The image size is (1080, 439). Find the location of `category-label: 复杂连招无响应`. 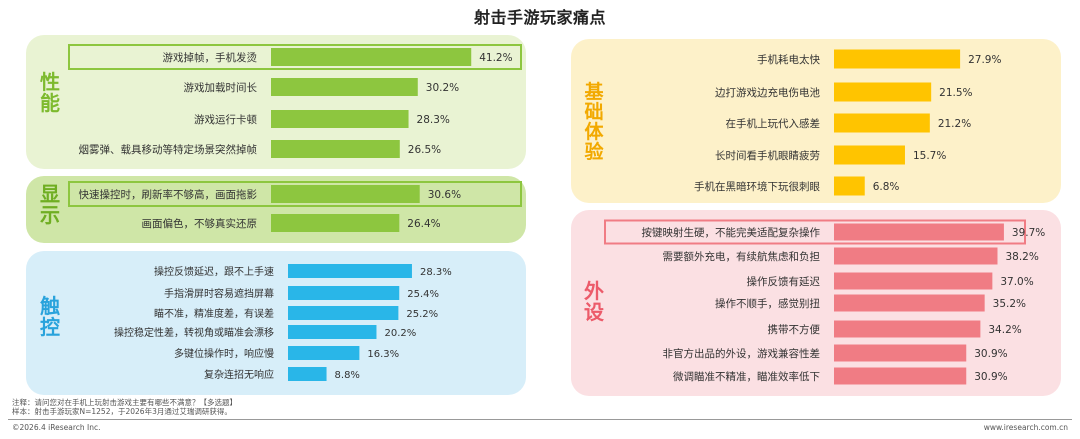

category-label: 复杂连招无响应 is located at coordinates (239, 374).